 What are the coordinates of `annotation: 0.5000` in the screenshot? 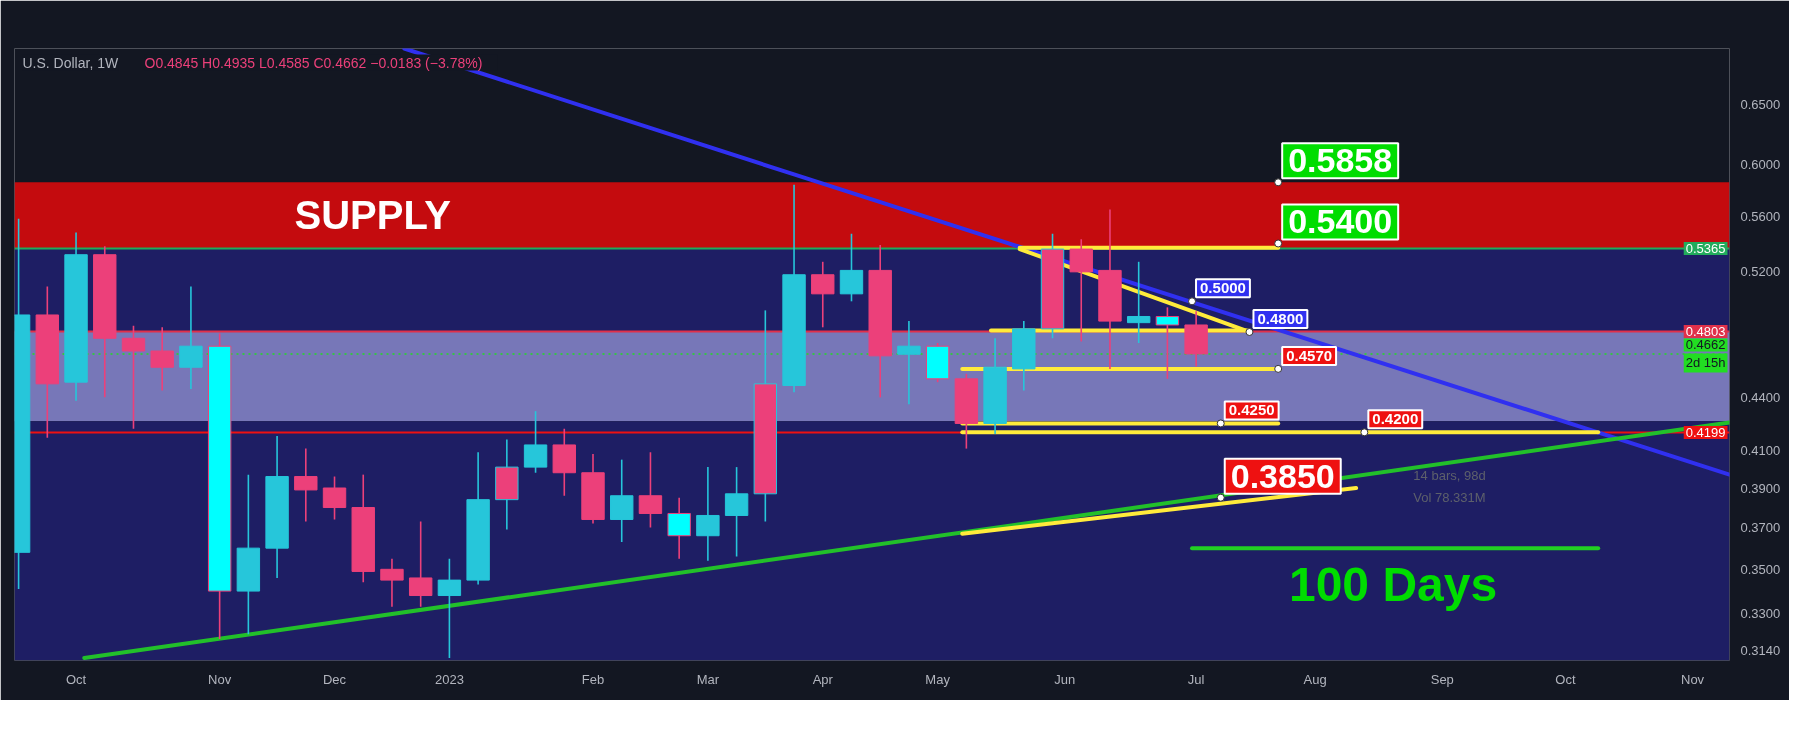 It's located at (1223, 288).